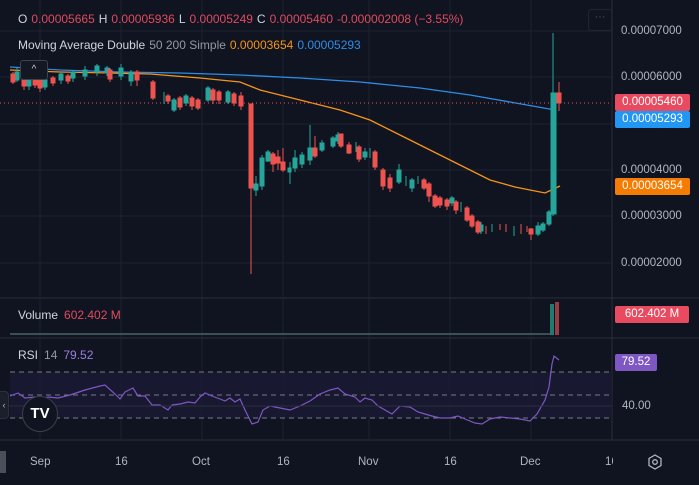  What do you see at coordinates (261, 19) in the screenshot?
I see `close-label: C` at bounding box center [261, 19].